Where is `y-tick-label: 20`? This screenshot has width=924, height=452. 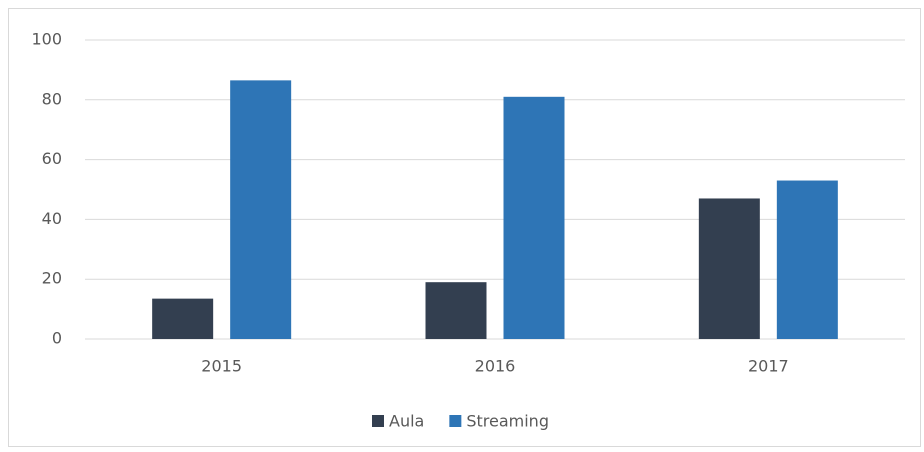
y-tick-label: 20 is located at coordinates (52, 278).